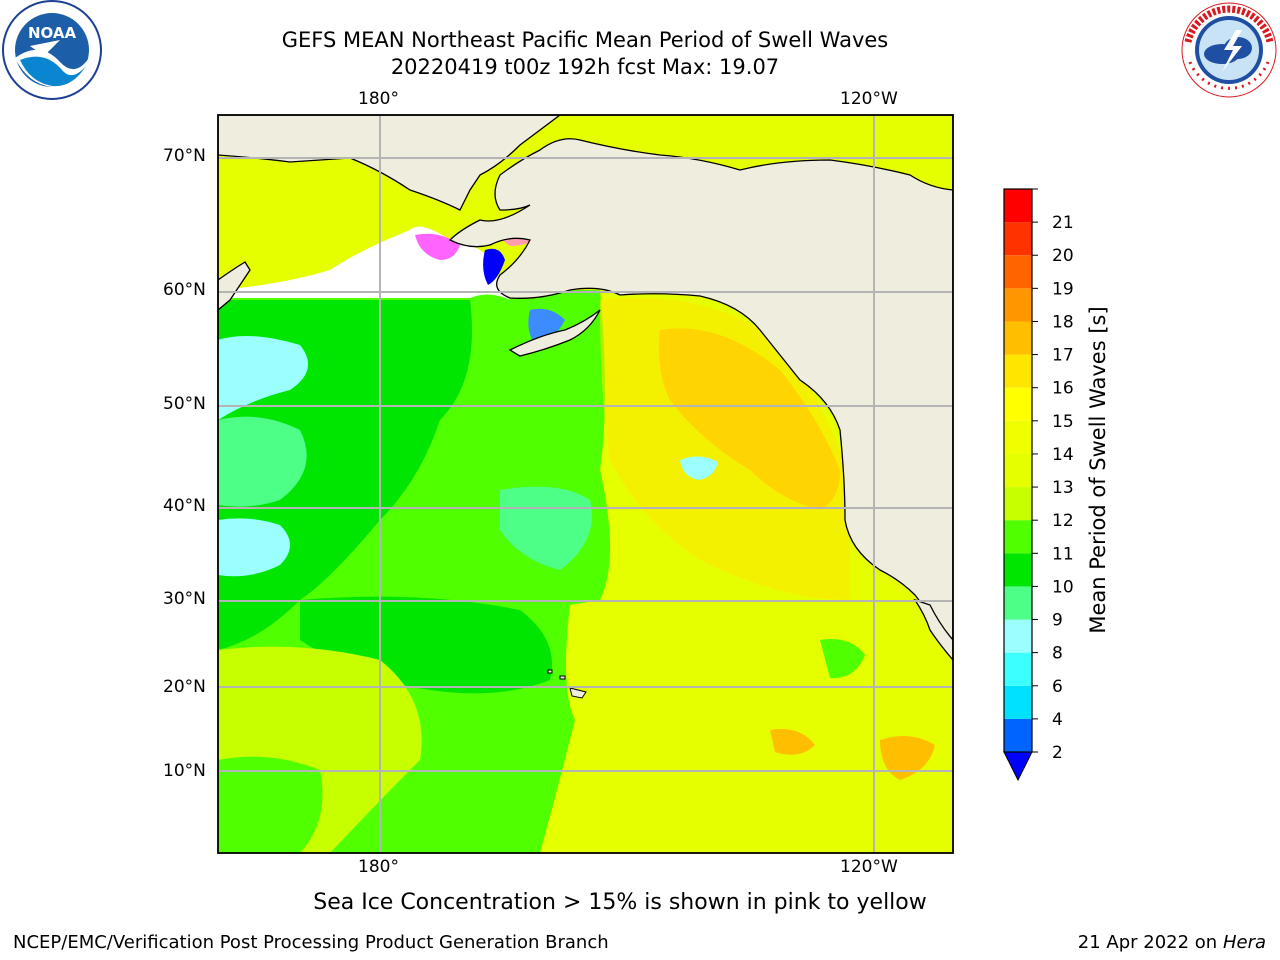 The image size is (1280, 960). Describe the element at coordinates (1057, 687) in the screenshot. I see `colorbar-tick-label: 6` at that location.